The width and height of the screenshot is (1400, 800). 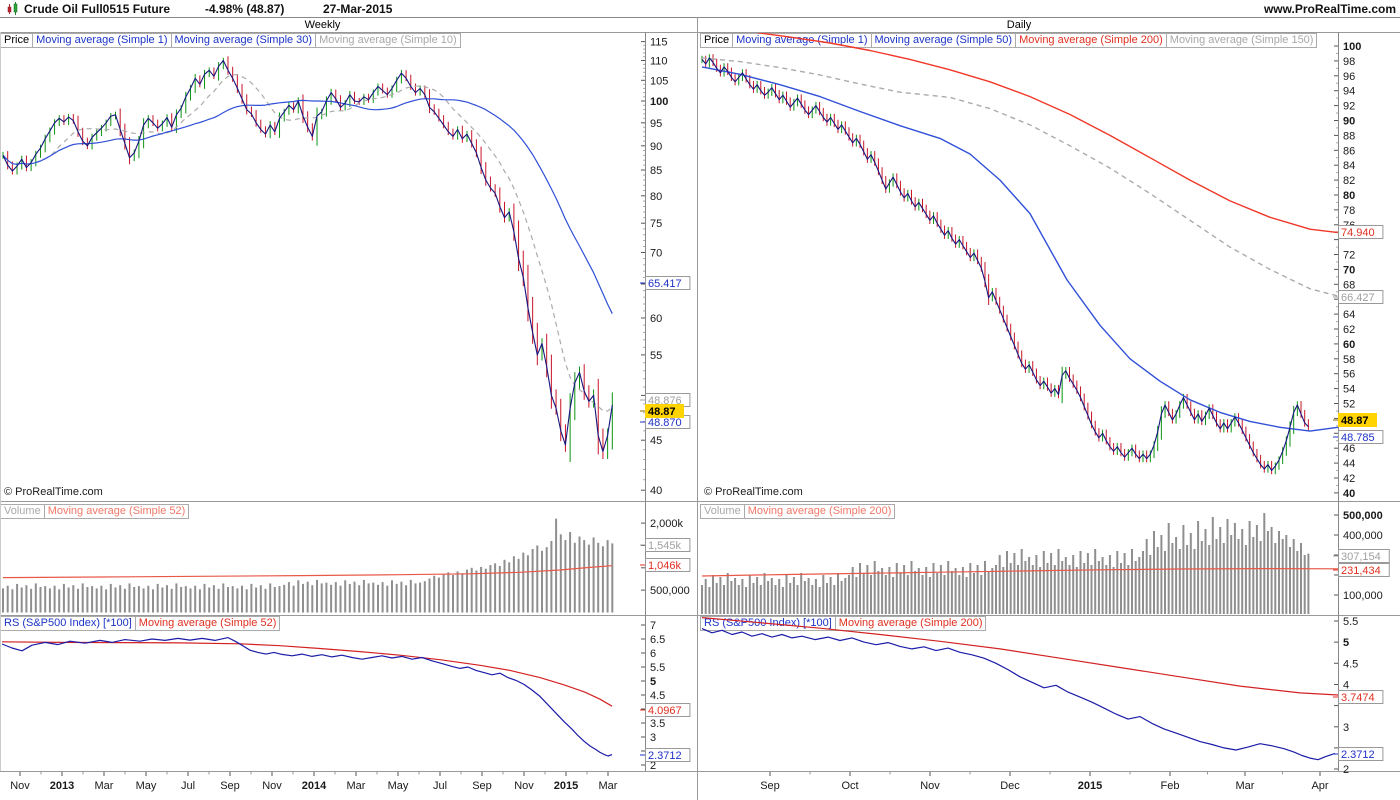 What do you see at coordinates (1349, 136) in the screenshot?
I see `svg-text: 88` at bounding box center [1349, 136].